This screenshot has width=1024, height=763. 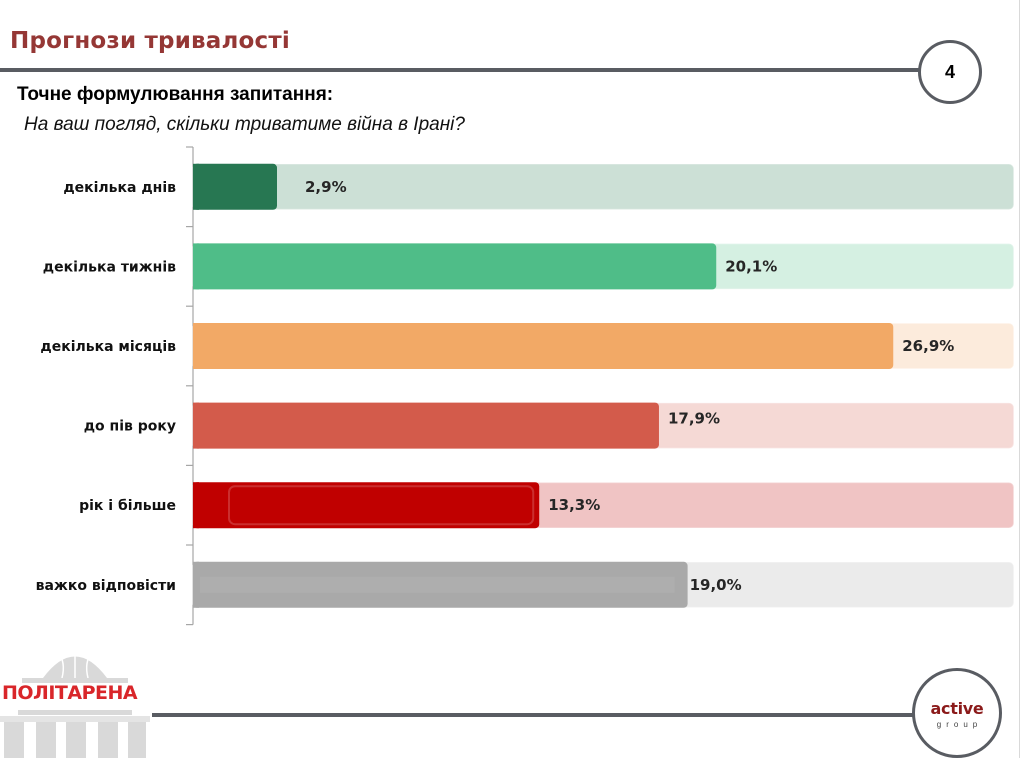 I want to click on value-label: 17,9%, so click(x=694, y=419).